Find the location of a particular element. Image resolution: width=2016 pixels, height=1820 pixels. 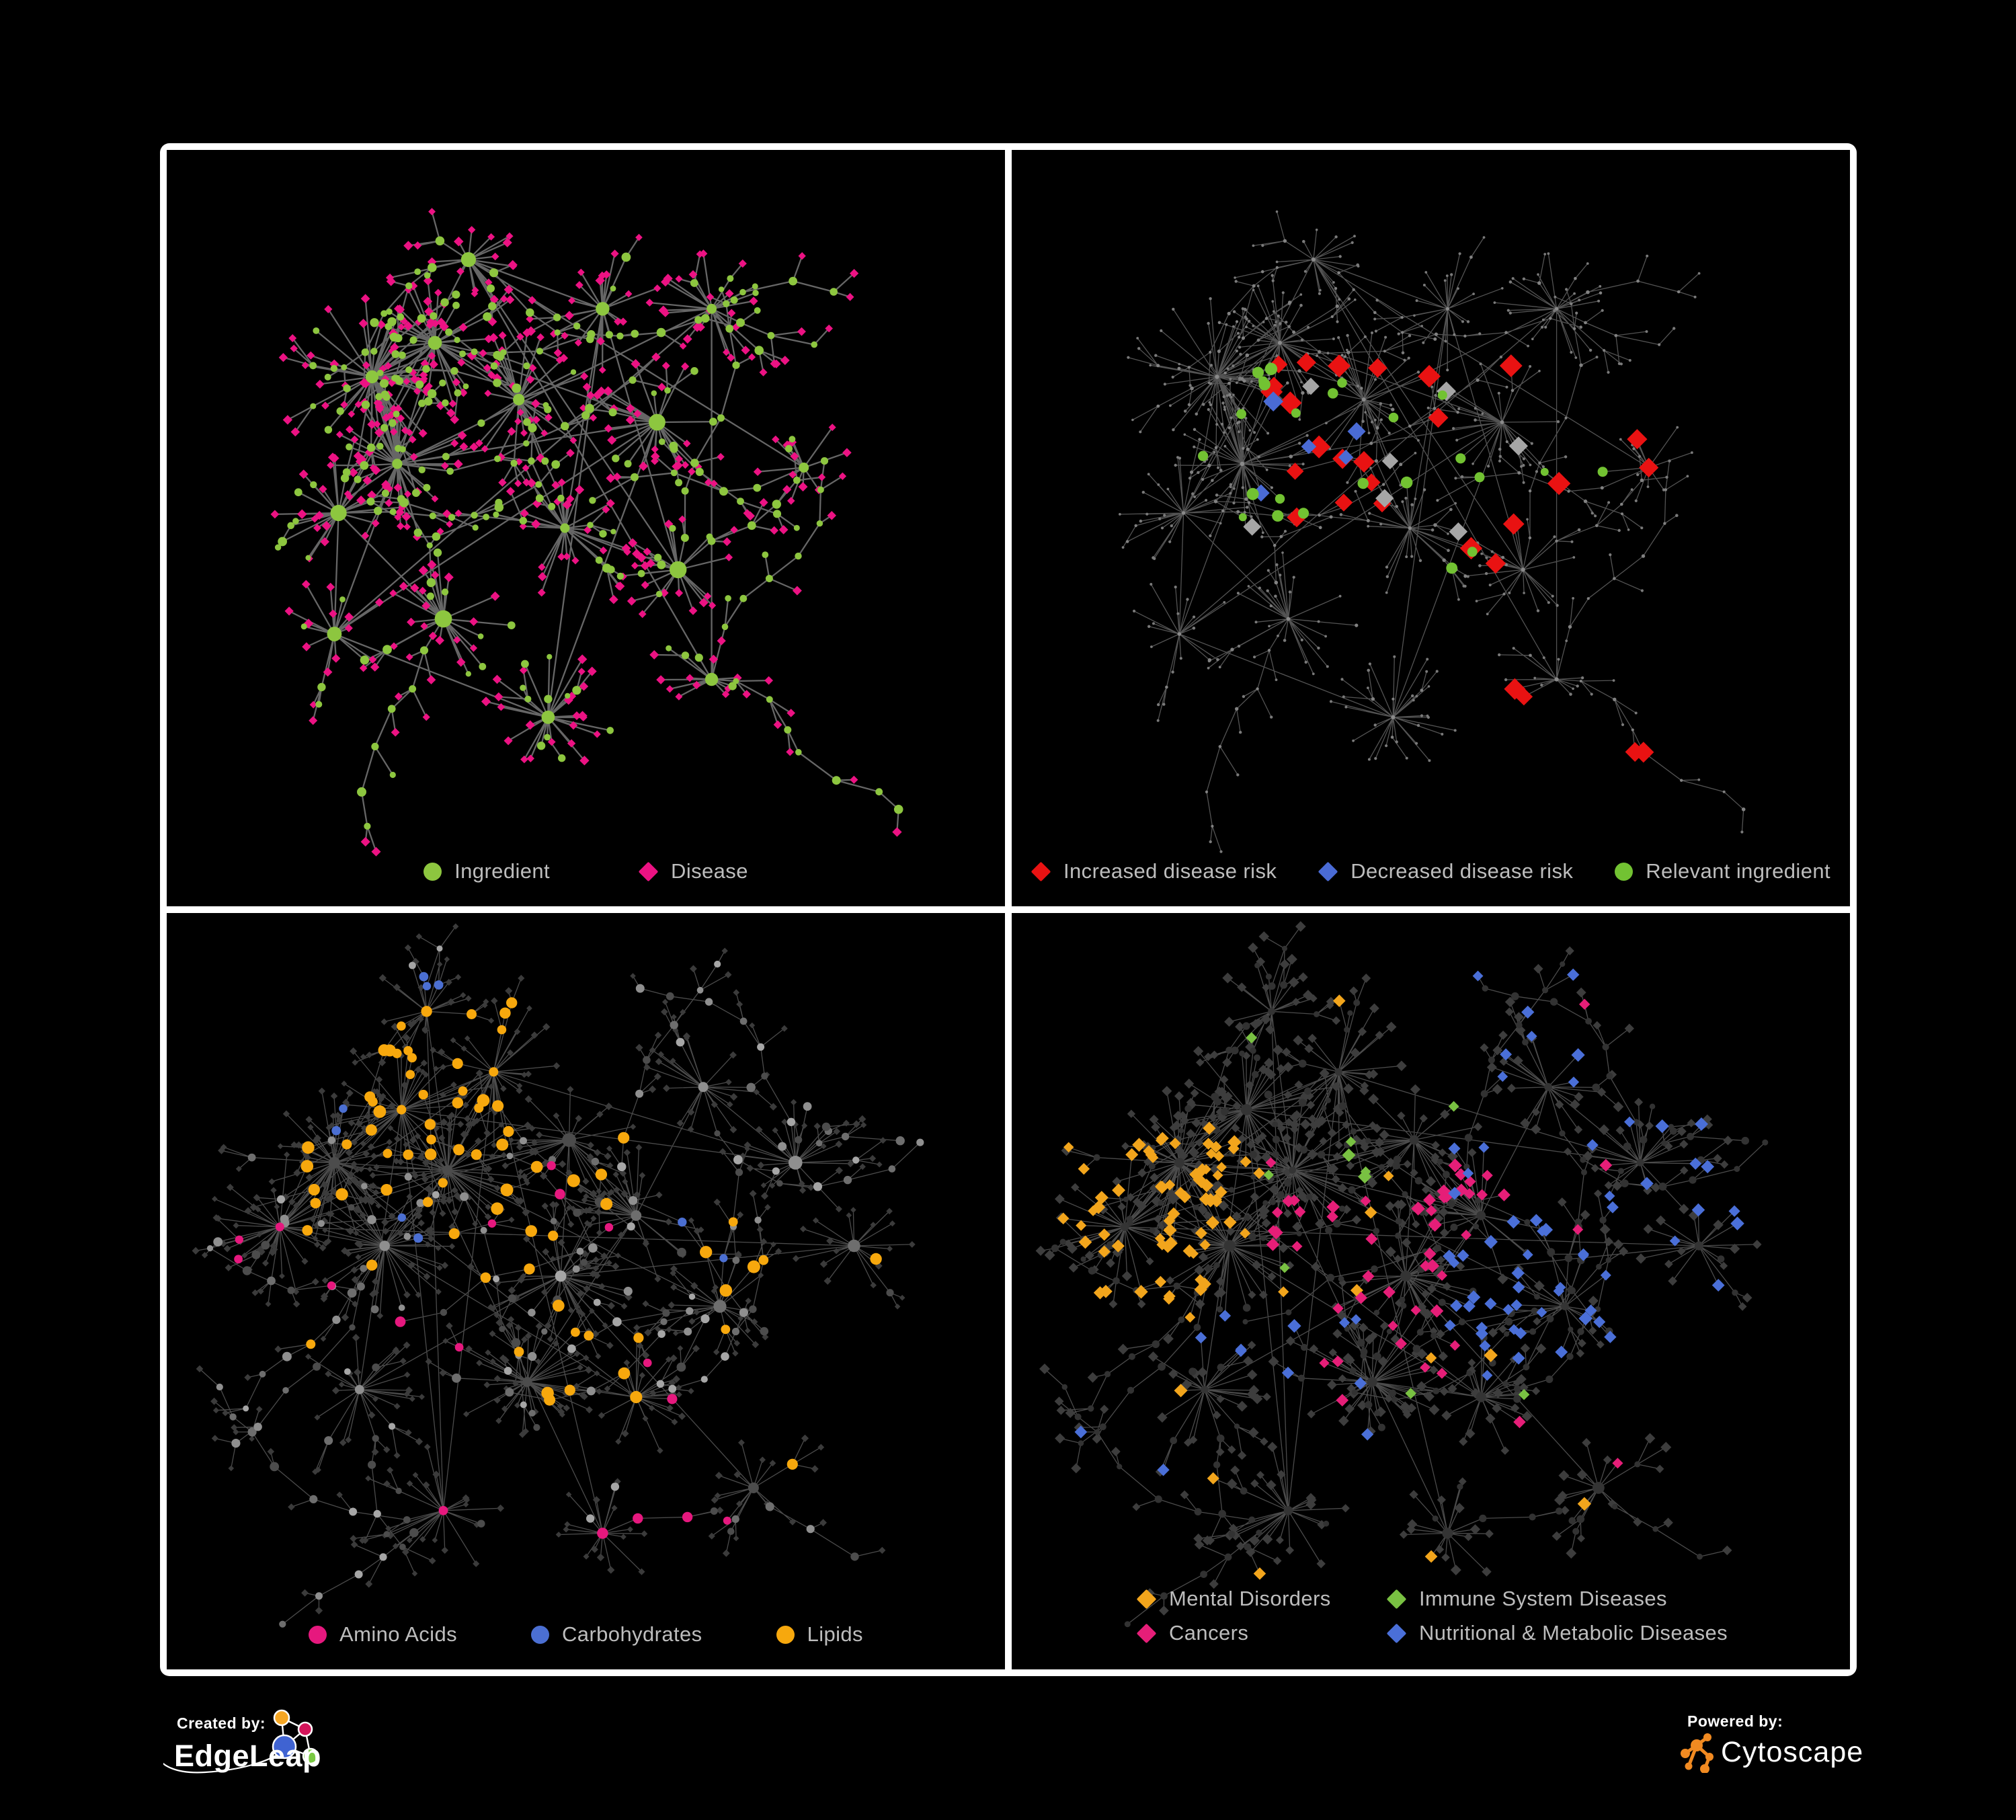

cytoscape-credit: Powered by: Cytoscape is located at coordinates (1776, 1744).